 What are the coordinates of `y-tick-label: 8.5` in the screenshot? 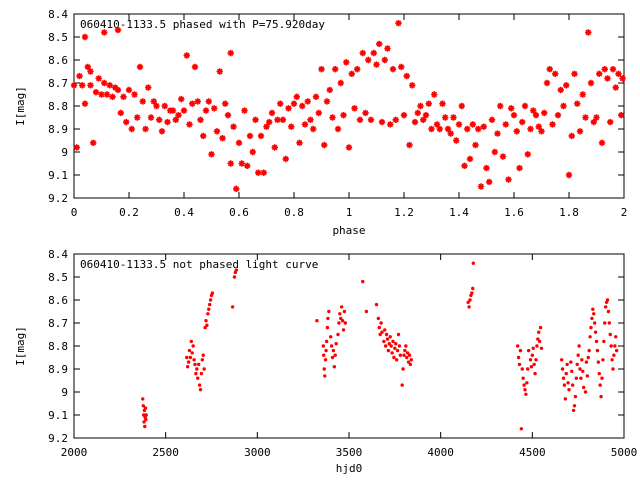 It's located at (58, 277).